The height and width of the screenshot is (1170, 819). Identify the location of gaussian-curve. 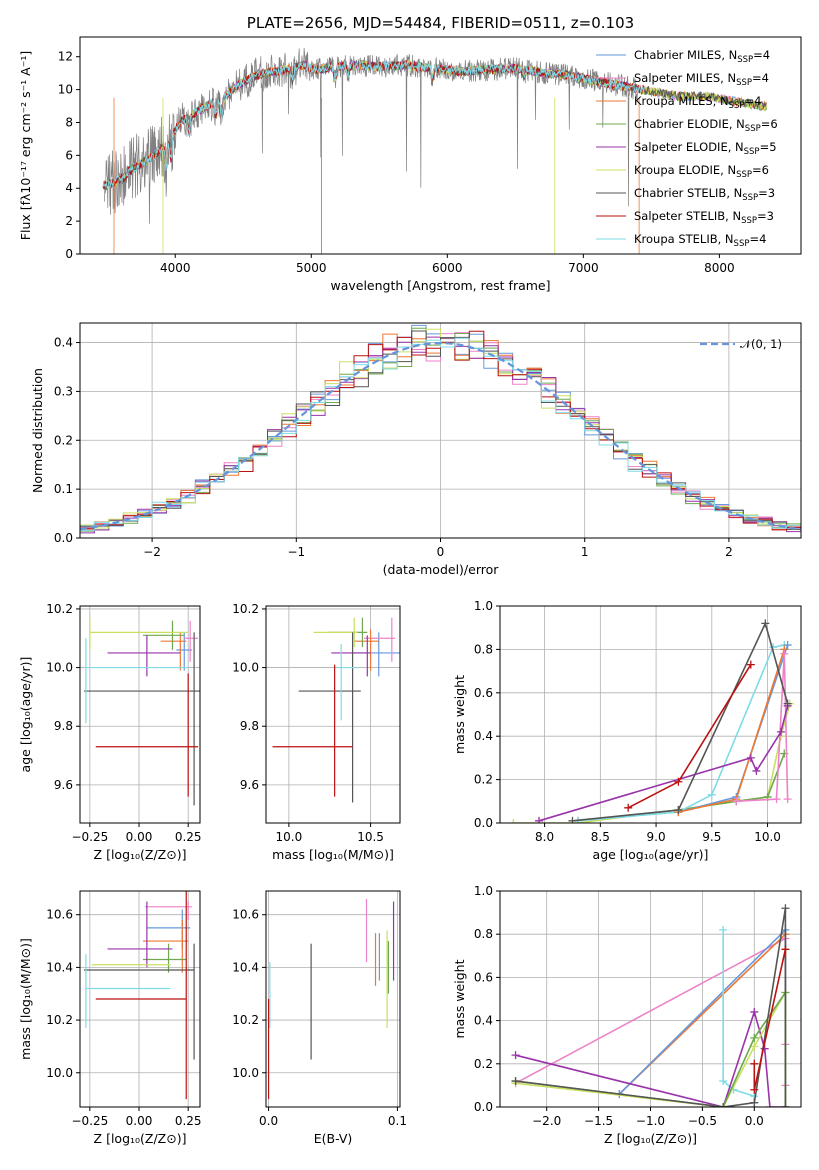
(440, 436).